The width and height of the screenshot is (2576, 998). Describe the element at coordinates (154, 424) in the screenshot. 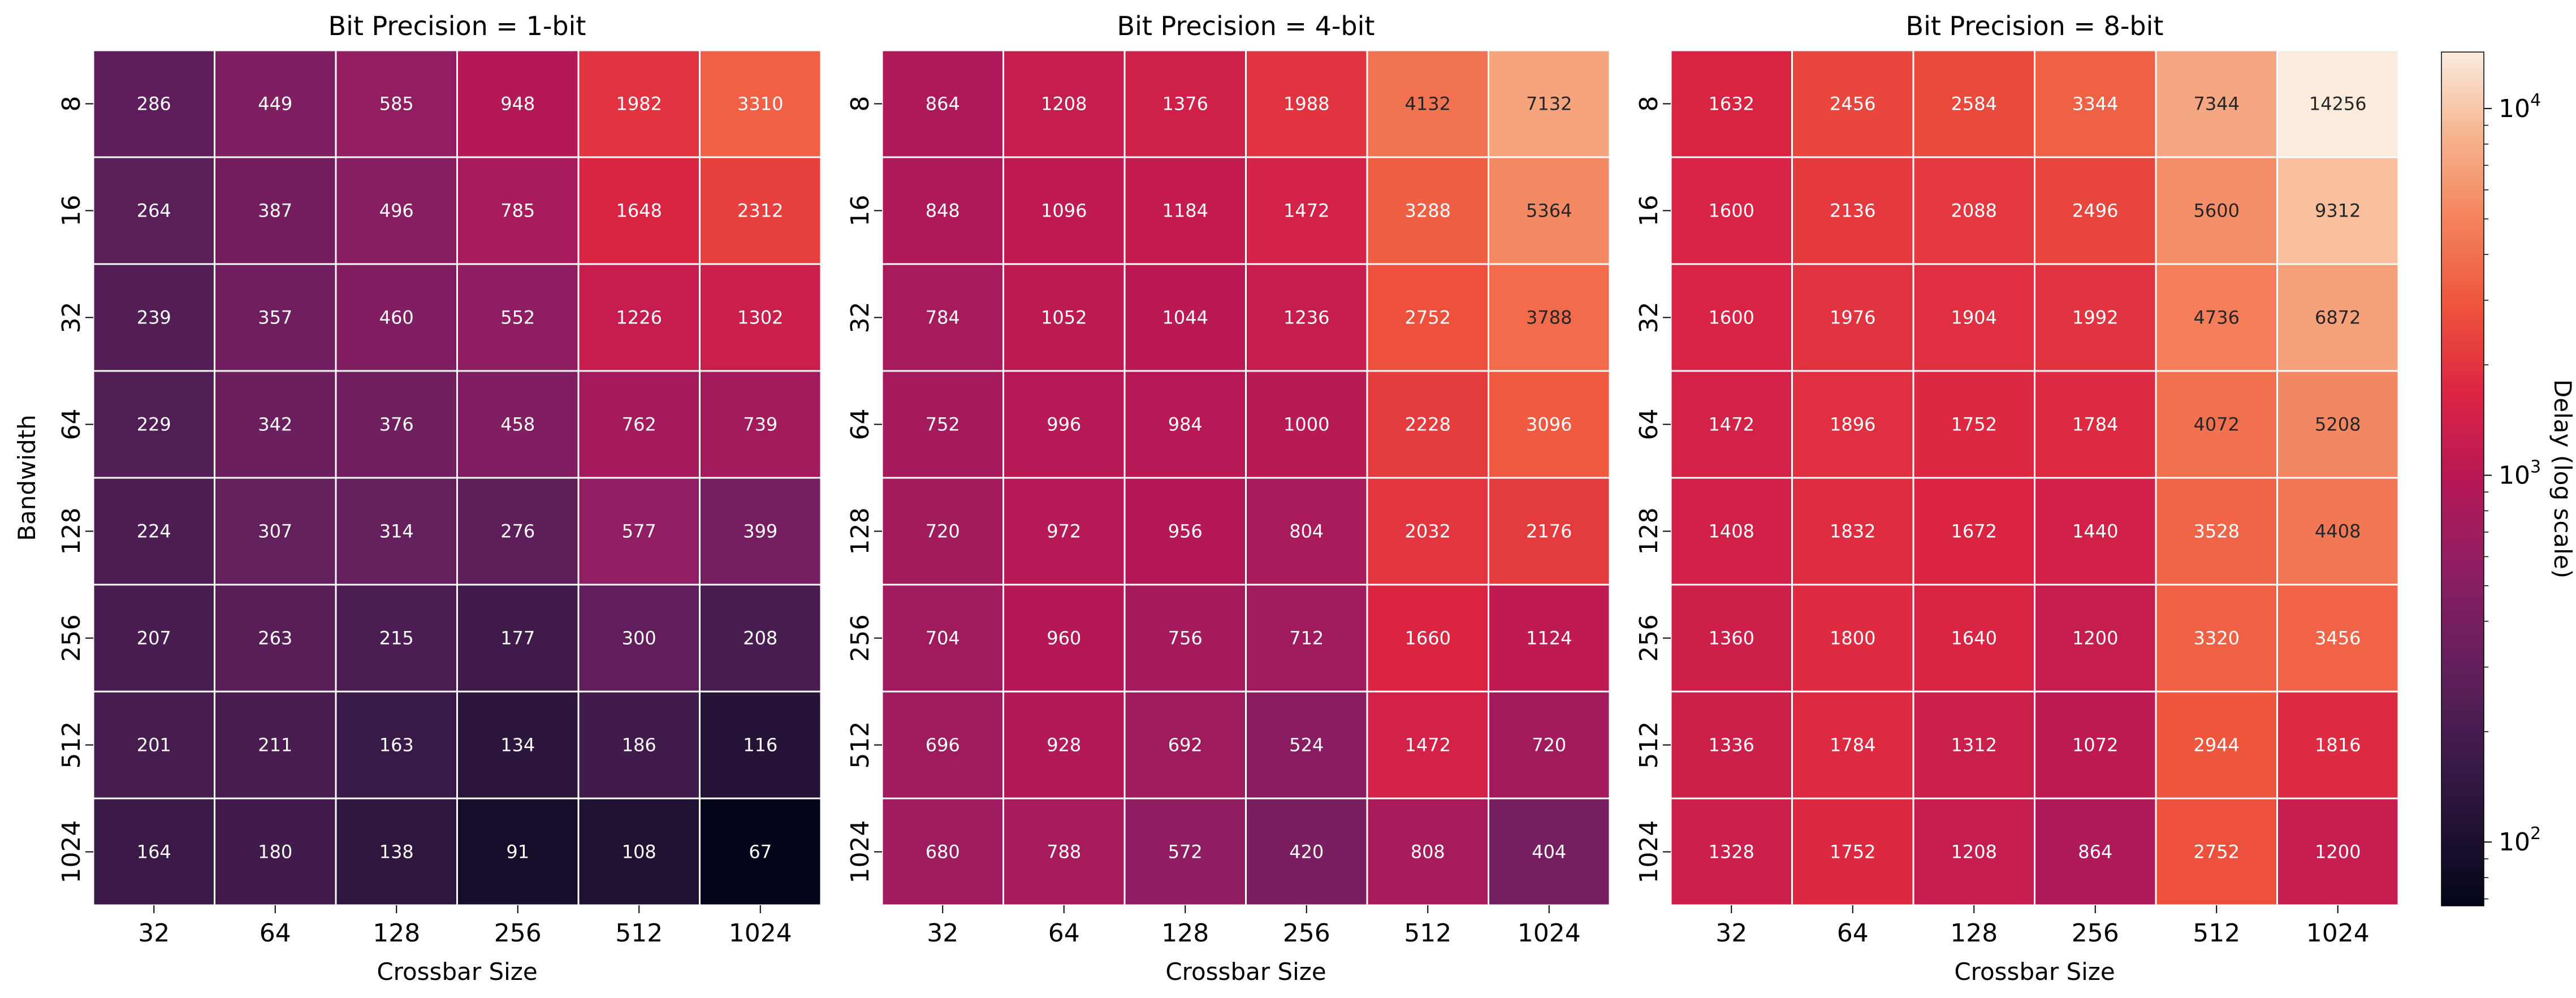

I see `cell-value-label: 229` at that location.